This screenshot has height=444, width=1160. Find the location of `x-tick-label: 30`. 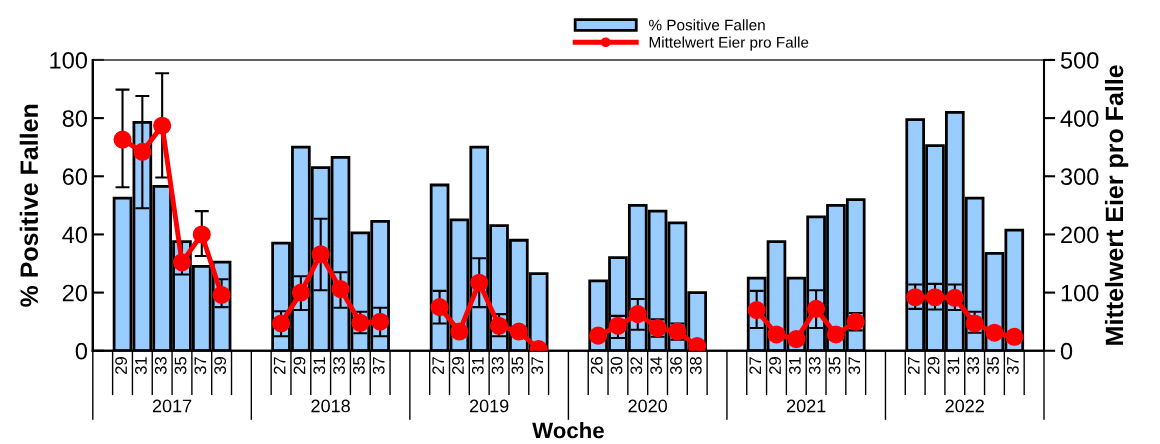

x-tick-label: 30 is located at coordinates (616, 365).